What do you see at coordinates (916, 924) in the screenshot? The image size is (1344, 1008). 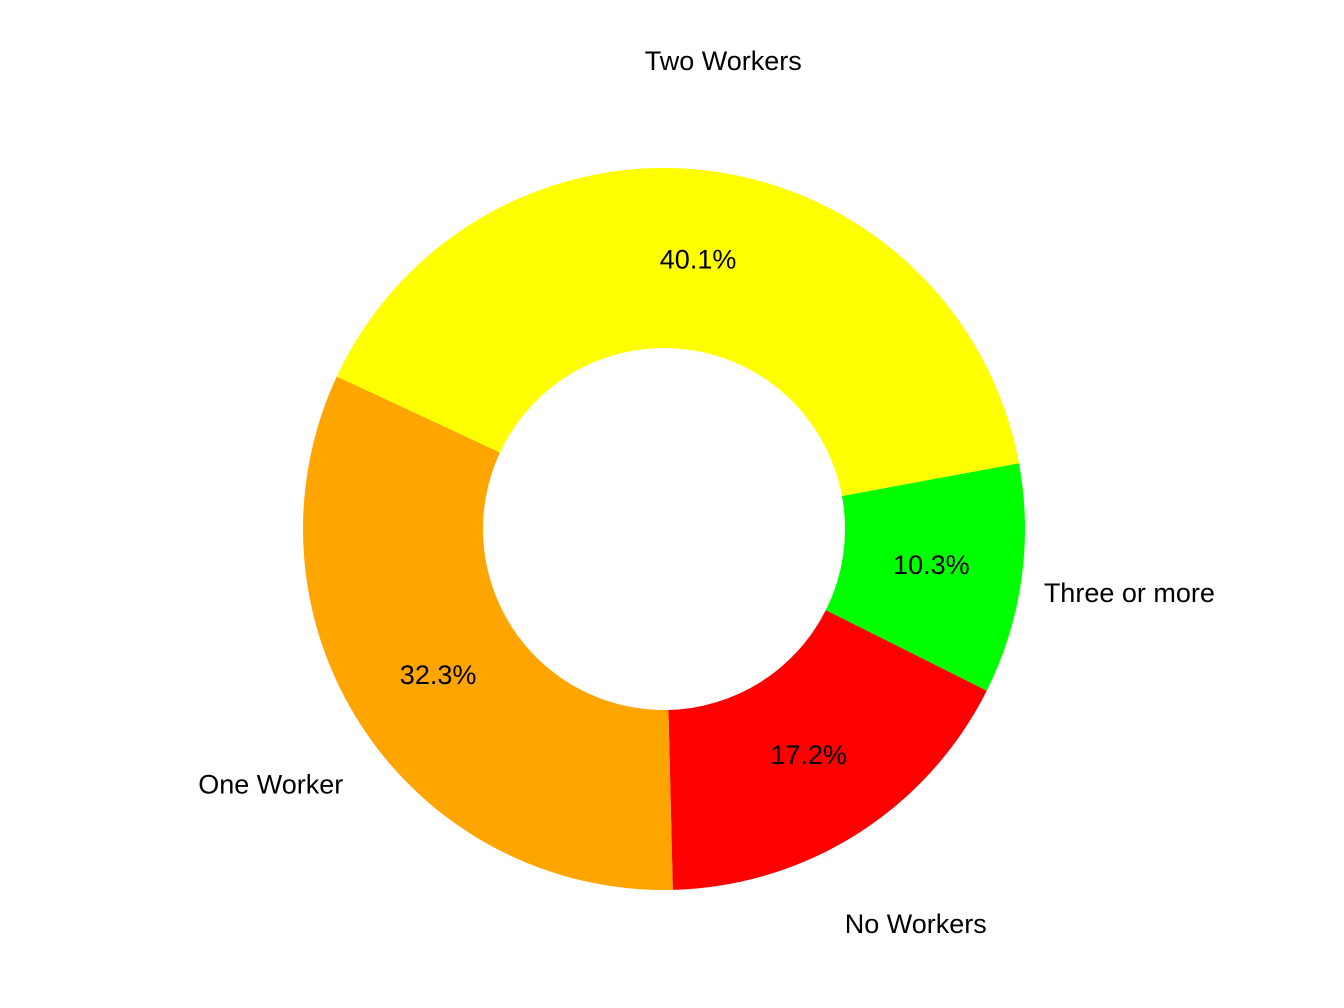 I see `category-label: No Workers` at bounding box center [916, 924].